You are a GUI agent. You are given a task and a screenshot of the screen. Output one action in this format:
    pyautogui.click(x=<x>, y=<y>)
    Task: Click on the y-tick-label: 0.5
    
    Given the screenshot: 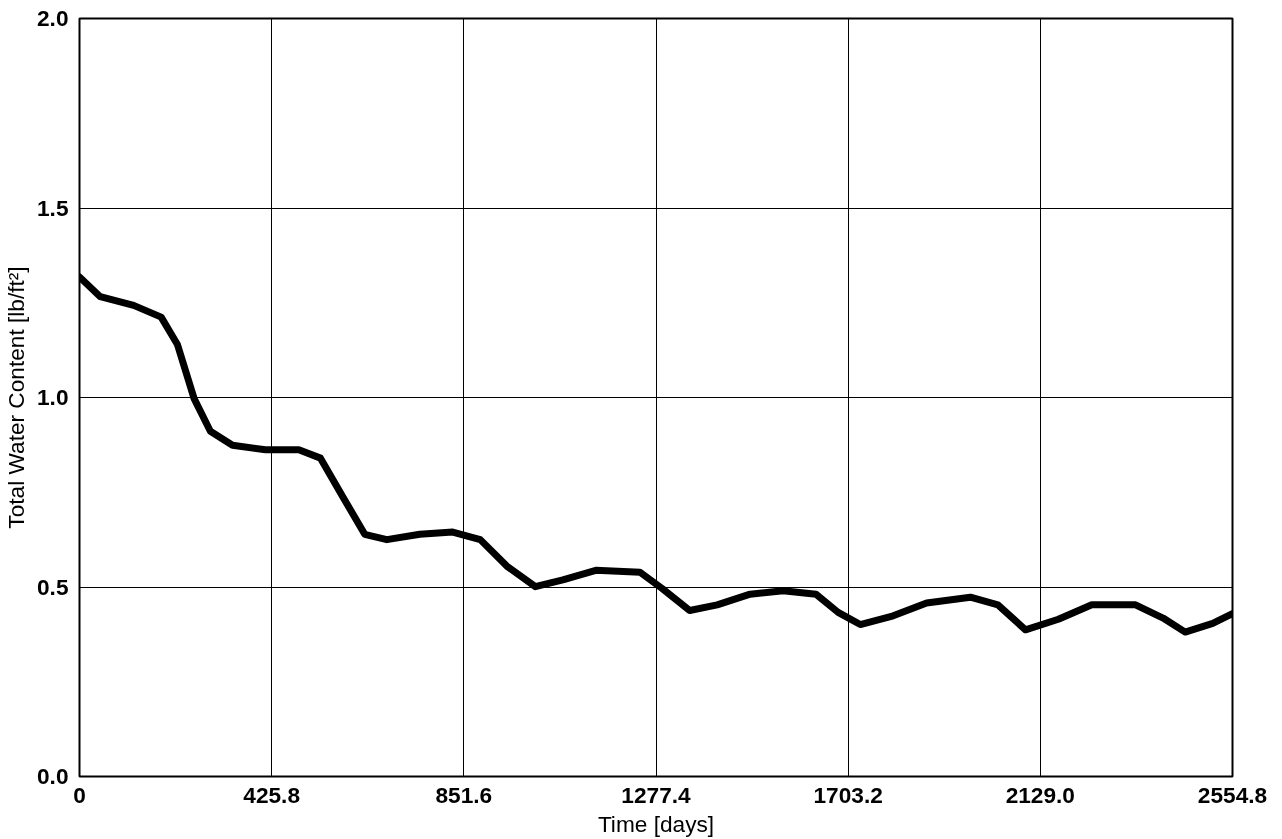 What is the action you would take?
    pyautogui.click(x=53, y=586)
    